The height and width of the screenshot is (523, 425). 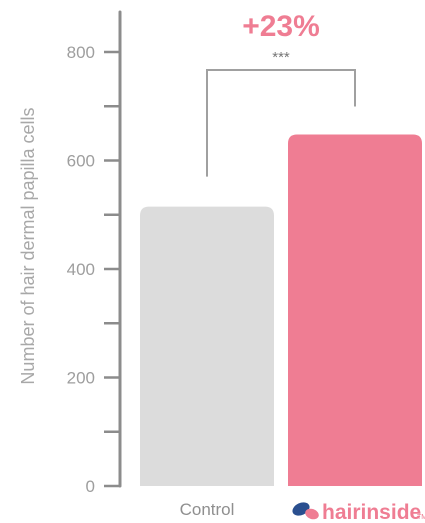 I want to click on y-tick-label: 400, so click(x=81, y=269).